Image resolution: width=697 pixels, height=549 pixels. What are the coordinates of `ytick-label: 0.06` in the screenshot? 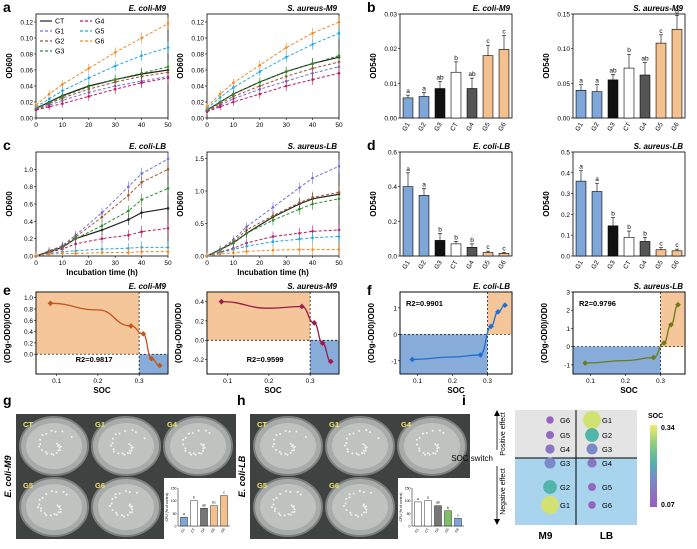 It's located at (197, 71).